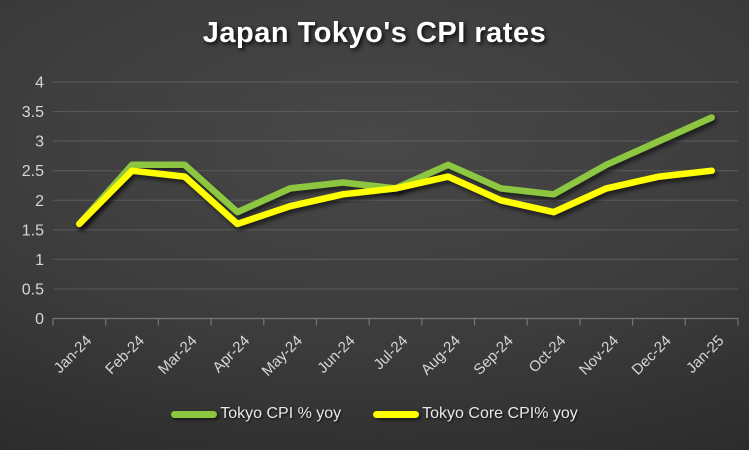 Image resolution: width=749 pixels, height=450 pixels. Describe the element at coordinates (73, 354) in the screenshot. I see `x-axis-tick-label: Jan-24` at that location.